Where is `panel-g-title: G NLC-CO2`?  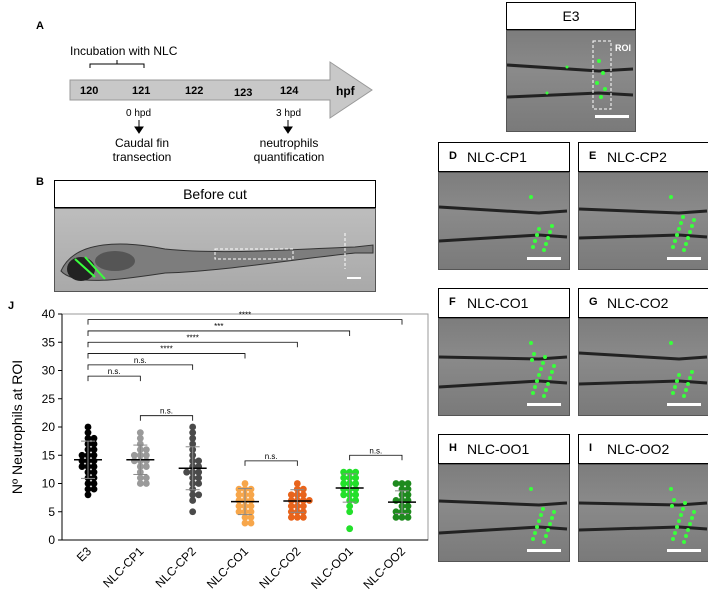
panel-g-title: G NLC-CO2 is located at coordinates (643, 303).